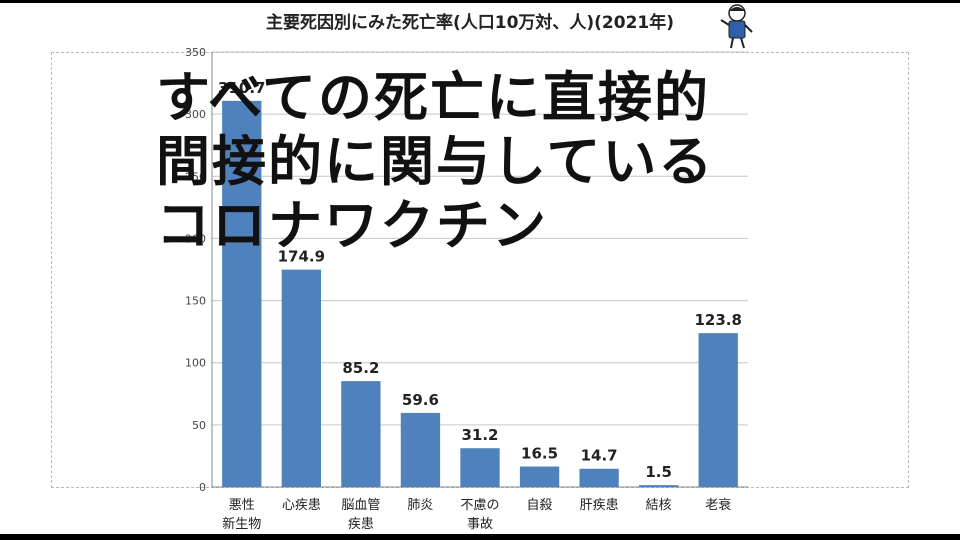  Describe the element at coordinates (480, 524) in the screenshot. I see `x-category-label-line: 事故` at that location.